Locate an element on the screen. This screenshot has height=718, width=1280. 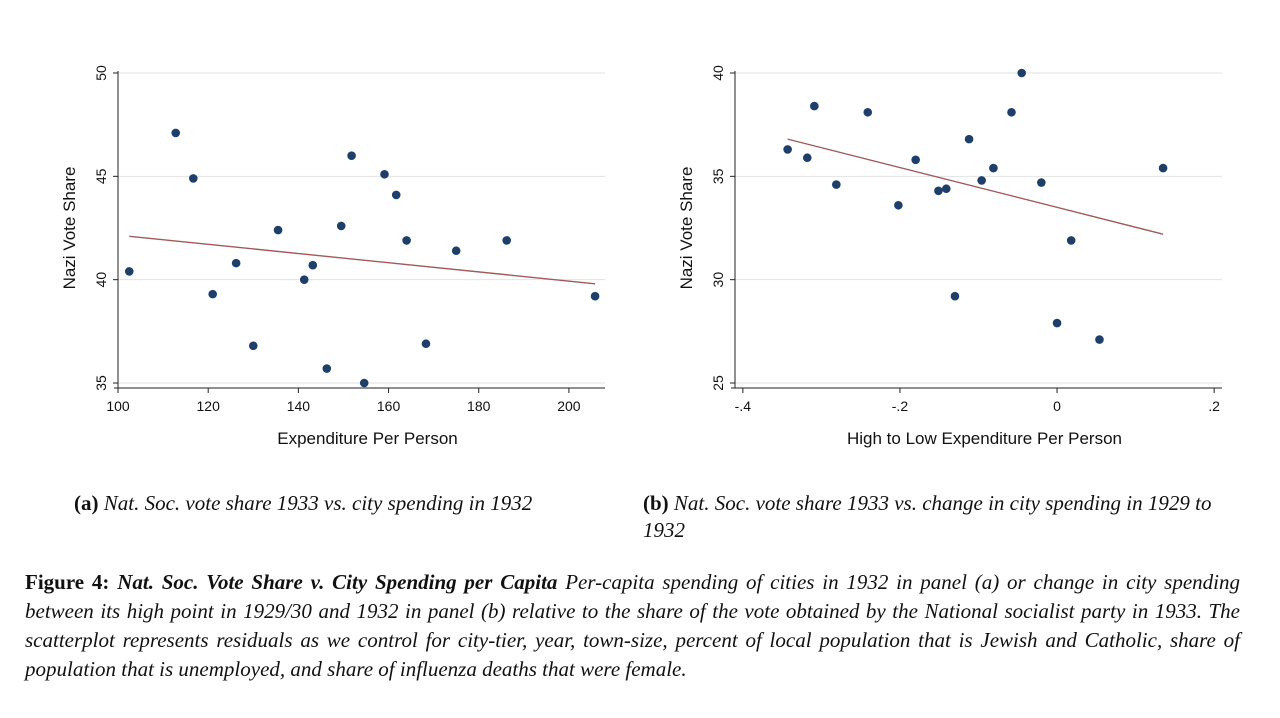
chart-a-x-tick-label-1: 120 is located at coordinates (209, 406).